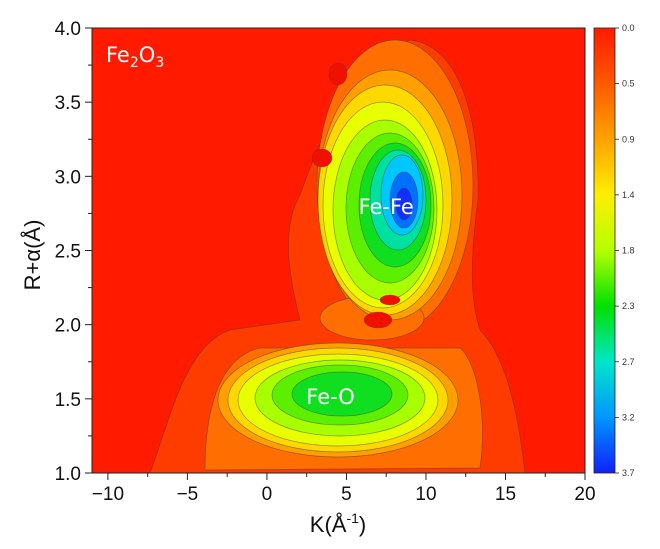 The width and height of the screenshot is (660, 549). What do you see at coordinates (68, 252) in the screenshot?
I see `y-tick-label-3: 2.5` at bounding box center [68, 252].